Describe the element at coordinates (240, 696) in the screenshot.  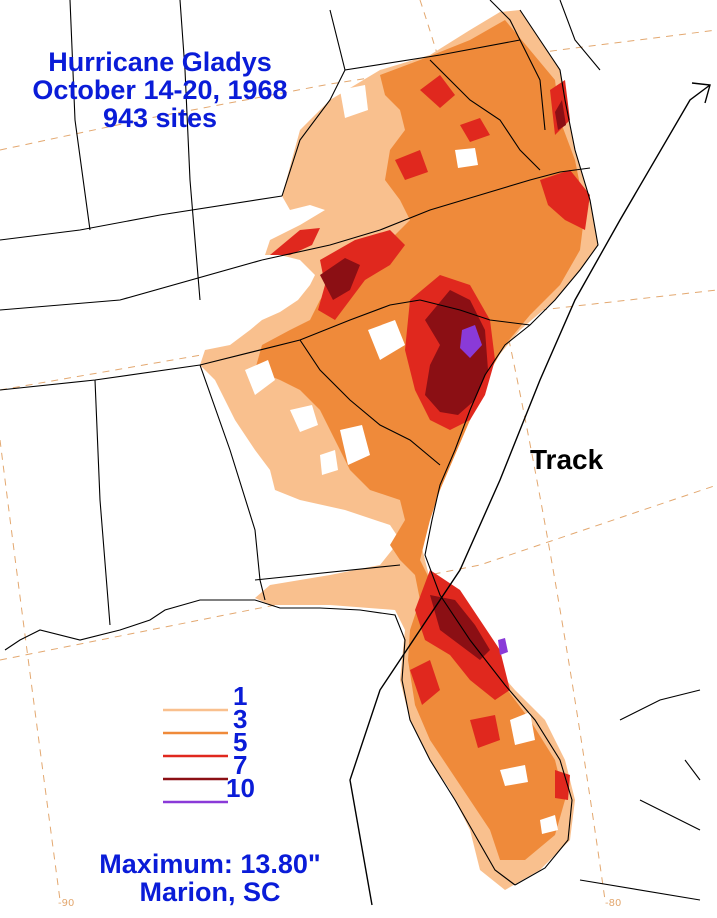
I see `legend-label-1: 1` at that location.